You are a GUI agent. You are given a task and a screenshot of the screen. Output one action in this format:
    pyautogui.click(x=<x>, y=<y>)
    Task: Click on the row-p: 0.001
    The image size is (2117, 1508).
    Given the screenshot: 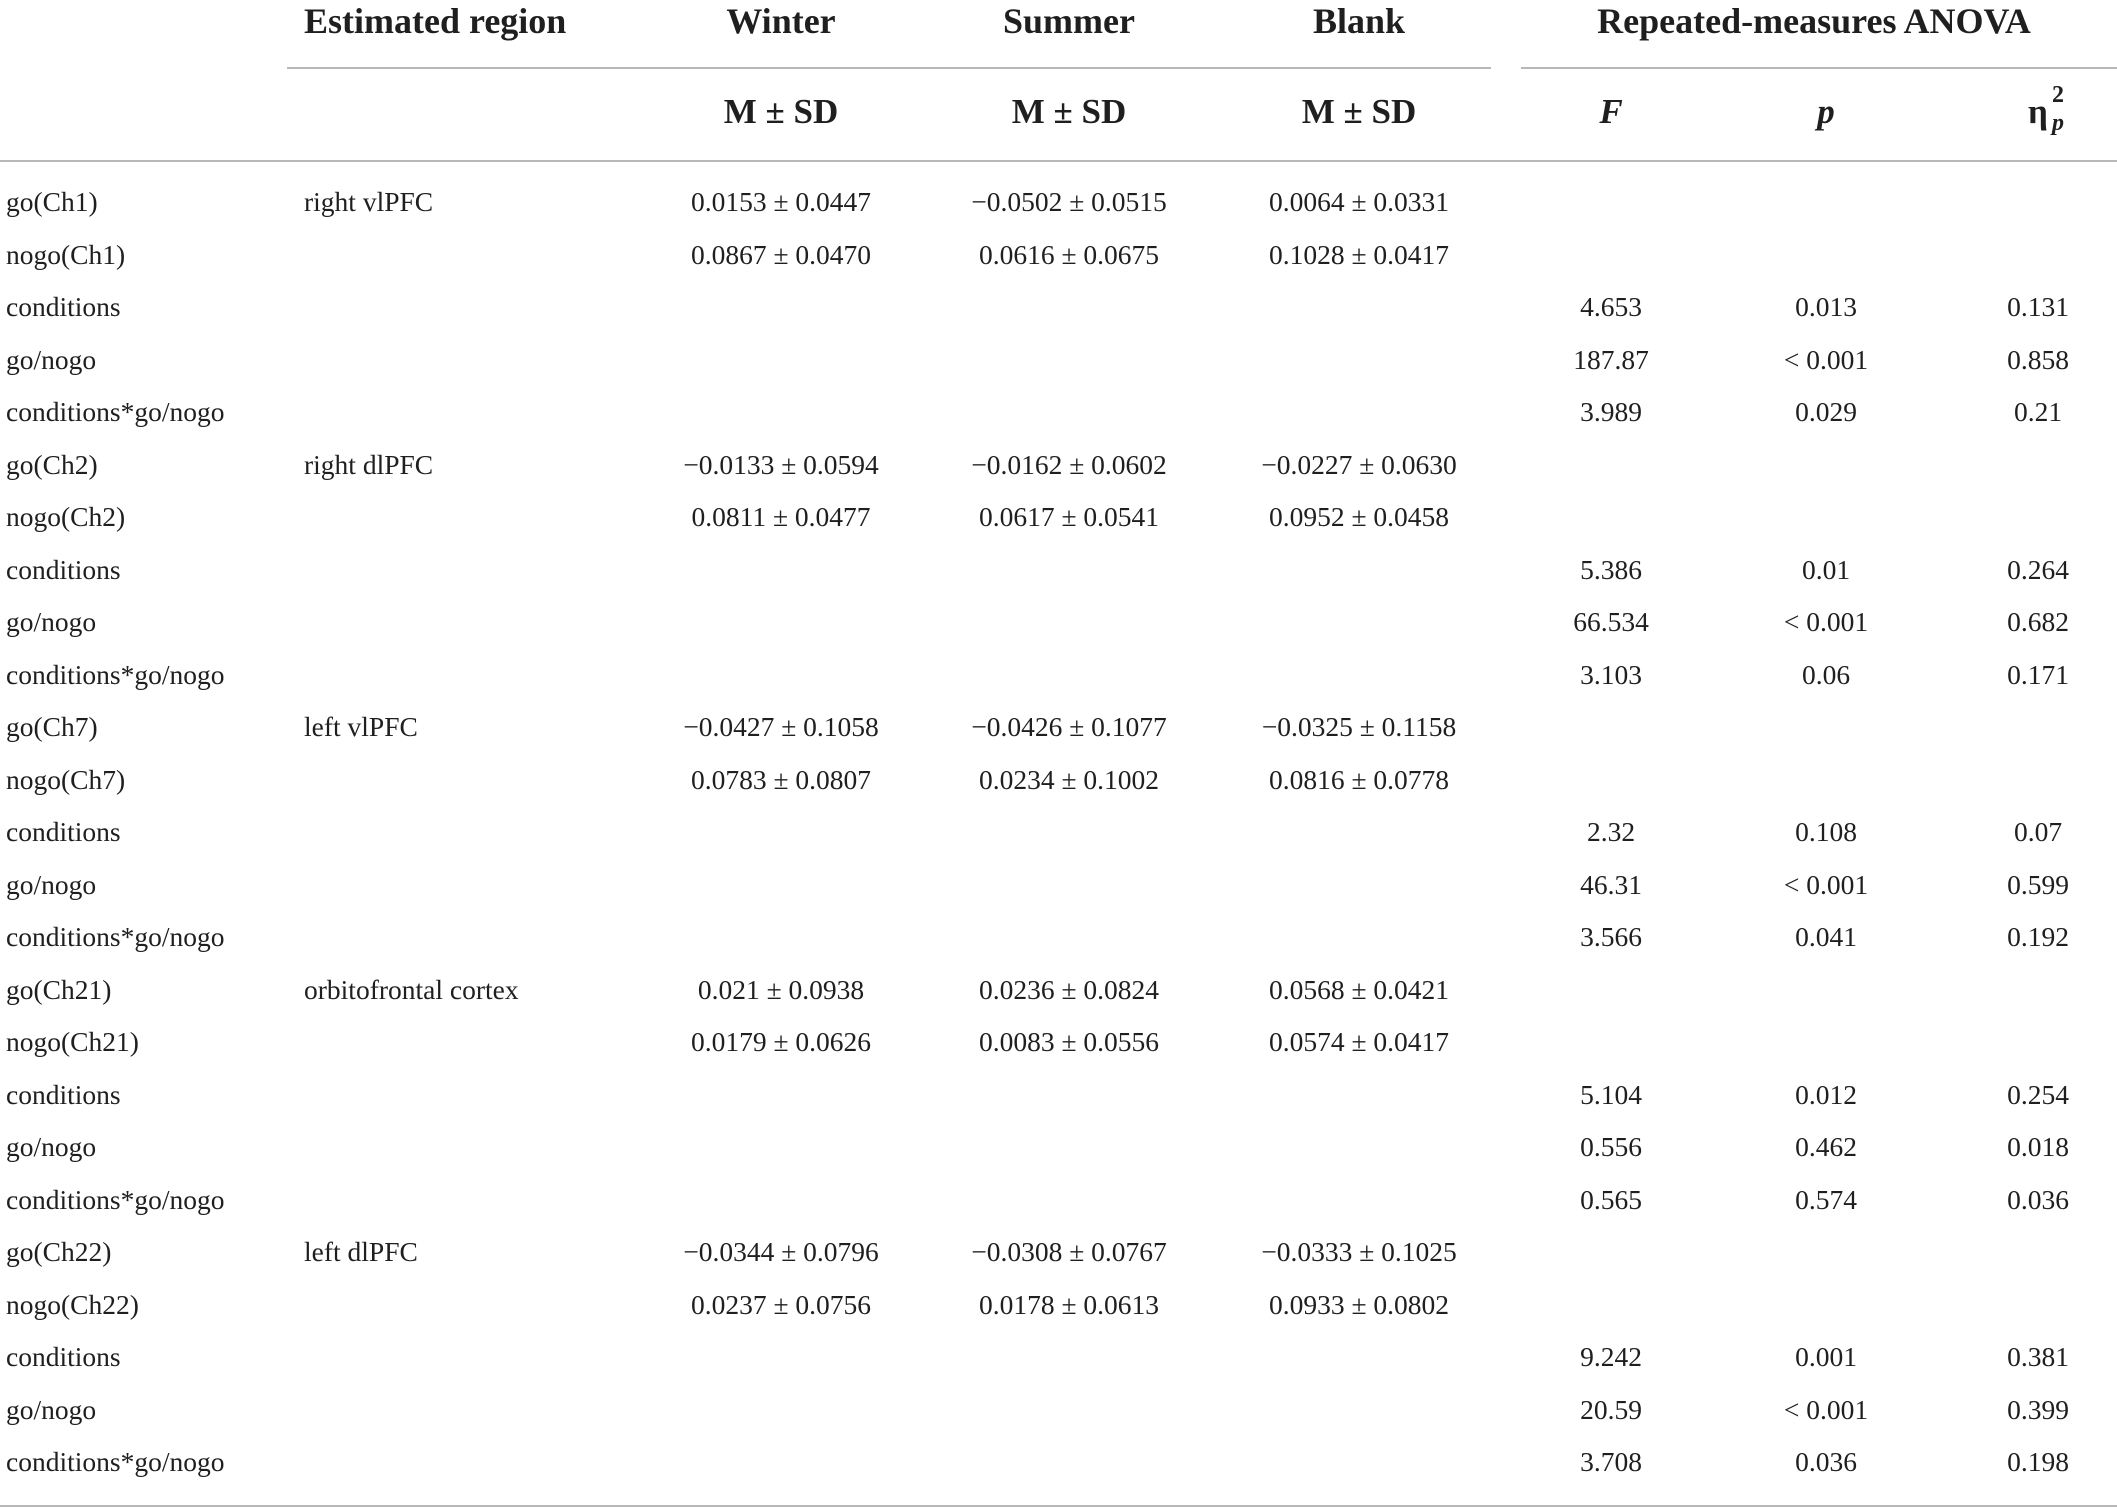 What is the action you would take?
    pyautogui.click(x=1826, y=1356)
    